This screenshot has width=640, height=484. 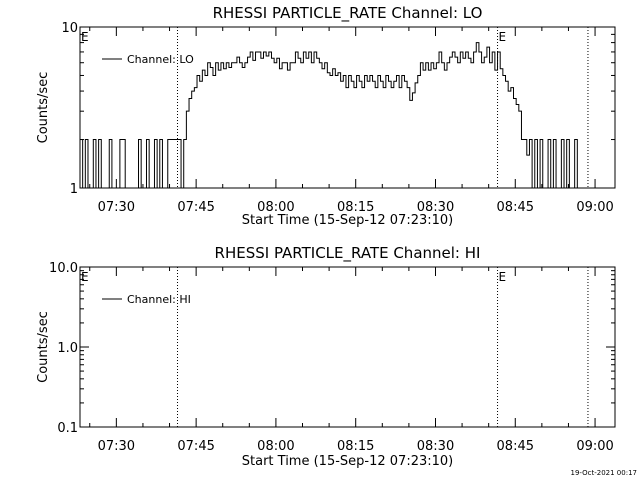 I want to click on chart-title: RHESSI PARTICLE_RATE Channel: HI, so click(x=348, y=253).